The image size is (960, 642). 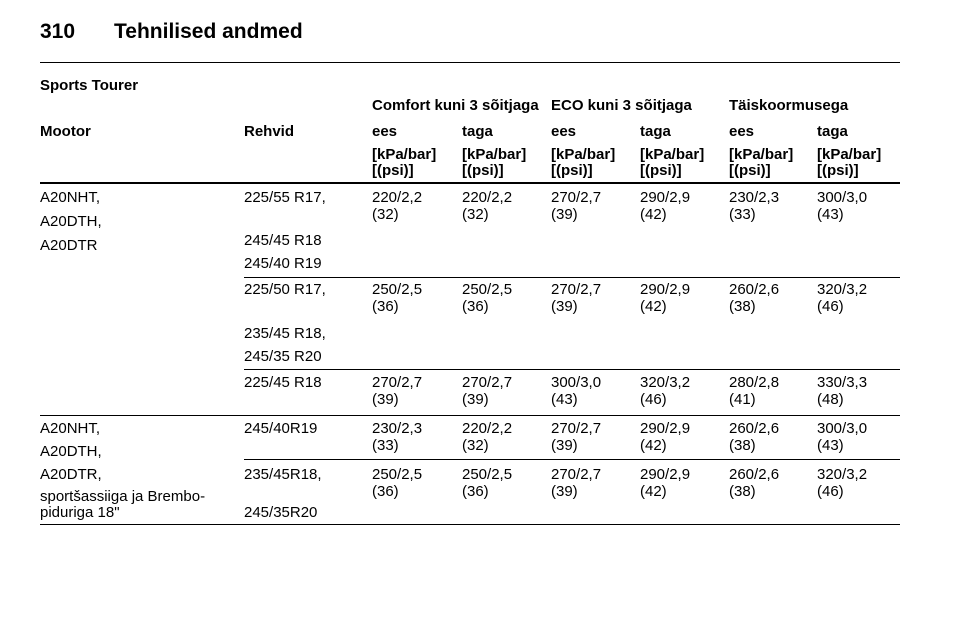 I want to click on pressure: 280/2,8, so click(x=754, y=382).